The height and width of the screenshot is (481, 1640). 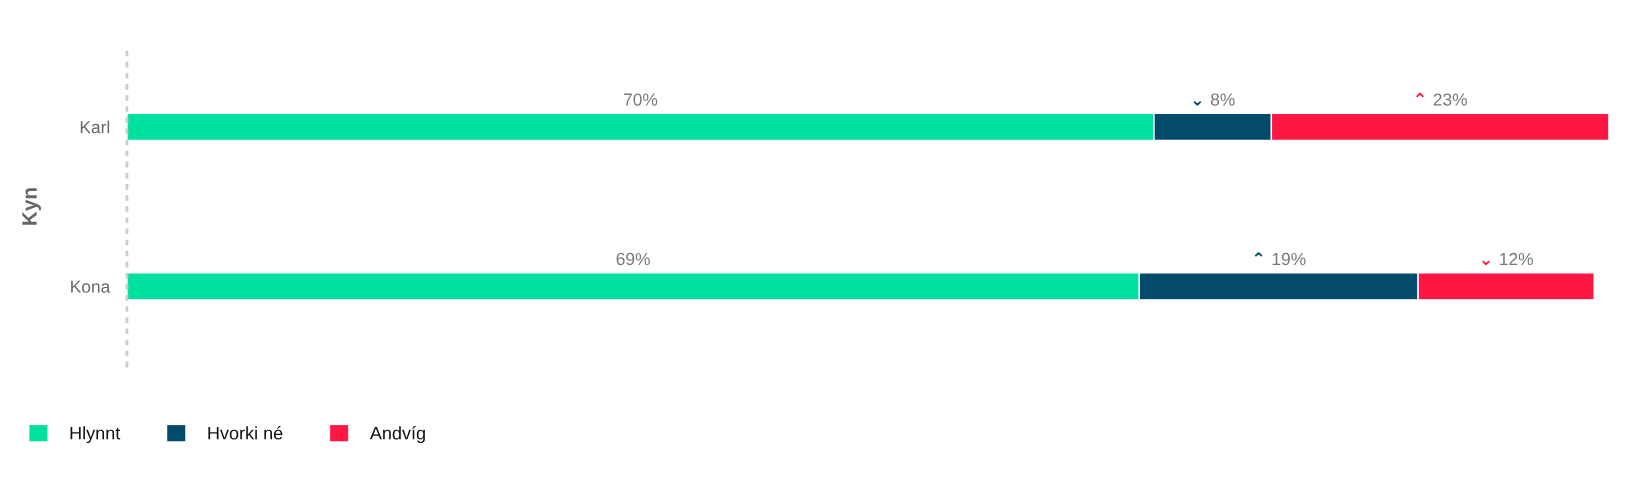 I want to click on data-label: 70%, so click(x=640, y=99).